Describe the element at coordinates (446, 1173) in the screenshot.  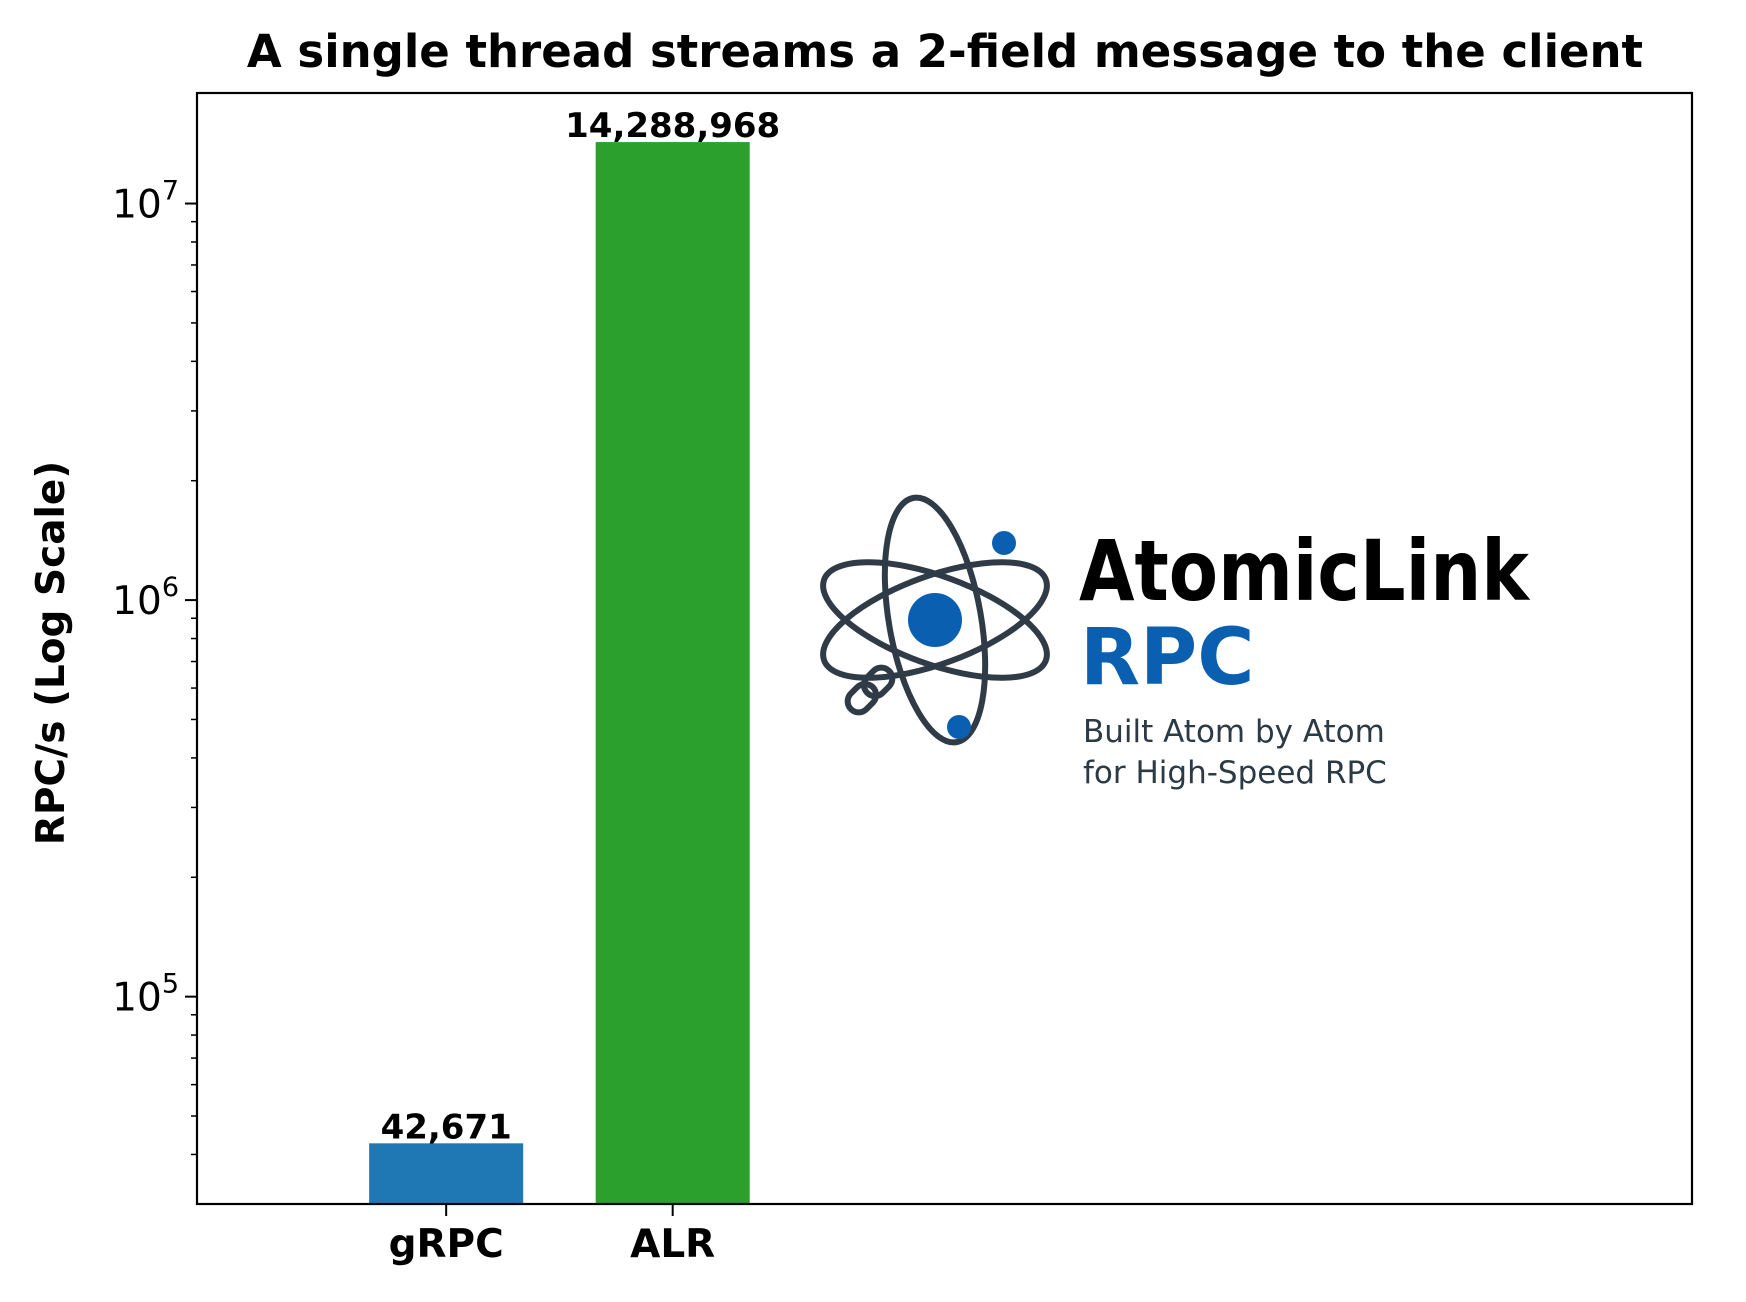
I see `bar-grpc` at that location.